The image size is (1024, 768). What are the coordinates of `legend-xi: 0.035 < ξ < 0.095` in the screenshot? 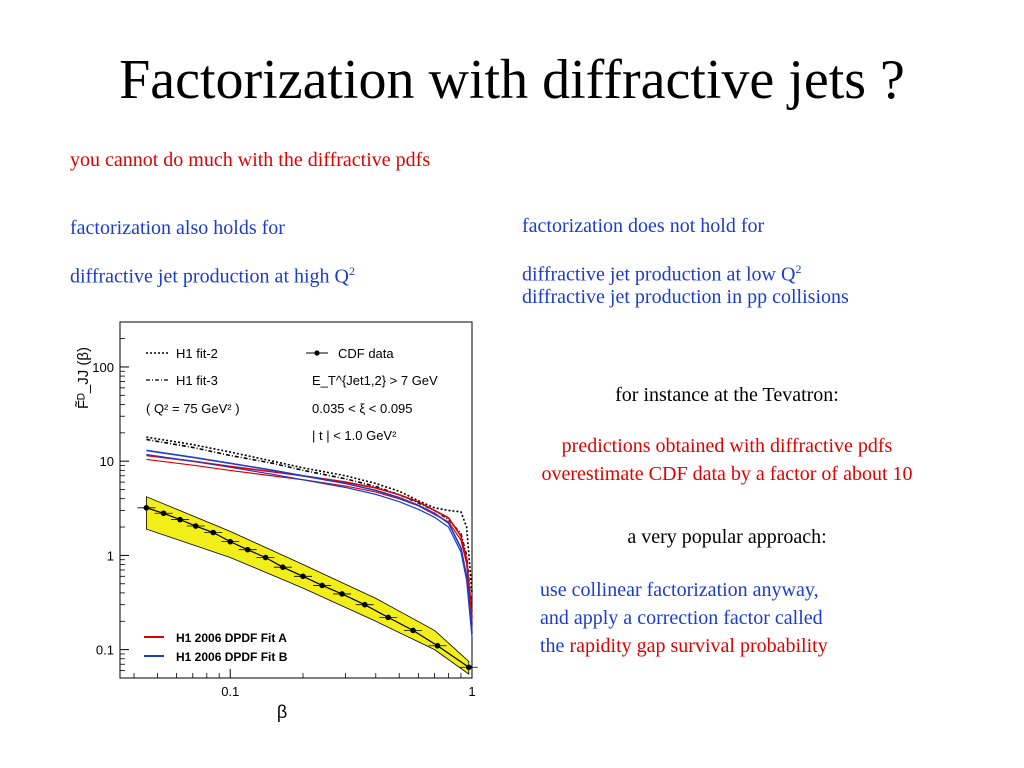 It's located at (362, 408).